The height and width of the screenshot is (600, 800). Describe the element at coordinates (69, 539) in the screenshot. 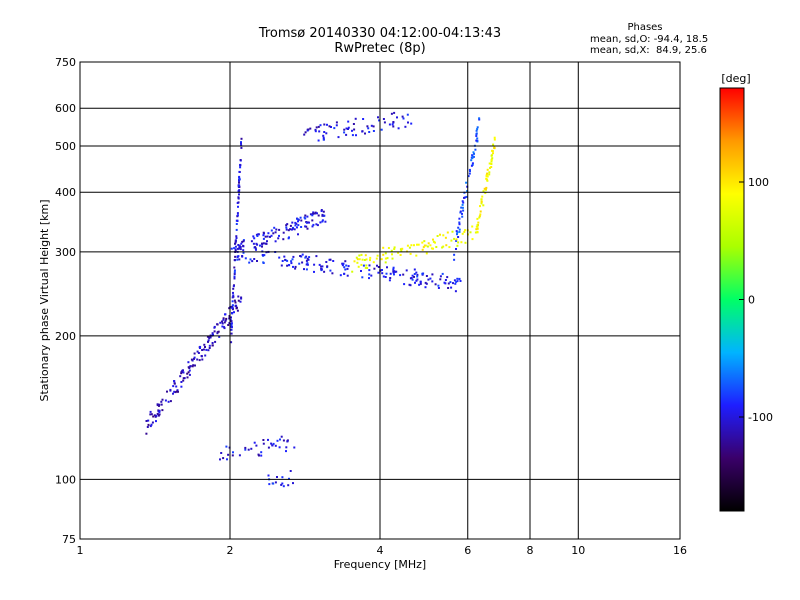

I see `y-tick-label: 75` at that location.